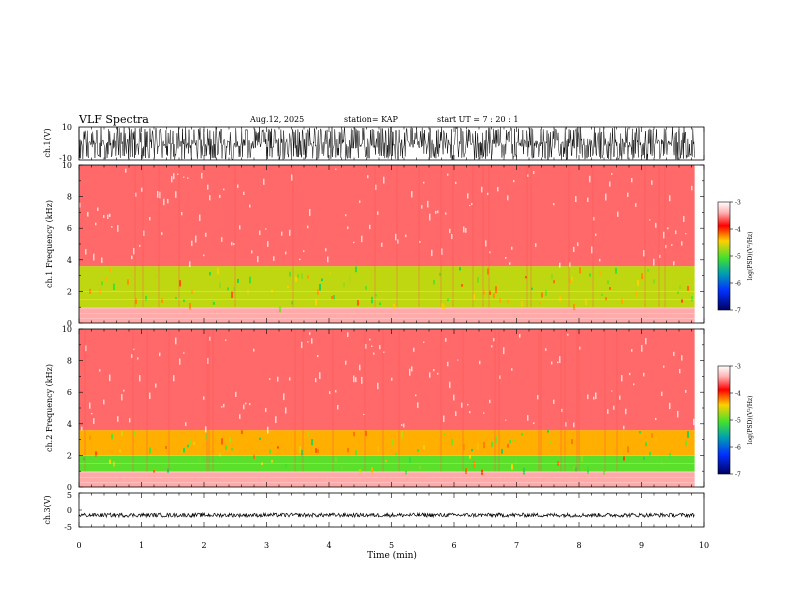 The height and width of the screenshot is (612, 792). Describe the element at coordinates (69, 361) in the screenshot. I see `y-tick-label: 8` at that location.